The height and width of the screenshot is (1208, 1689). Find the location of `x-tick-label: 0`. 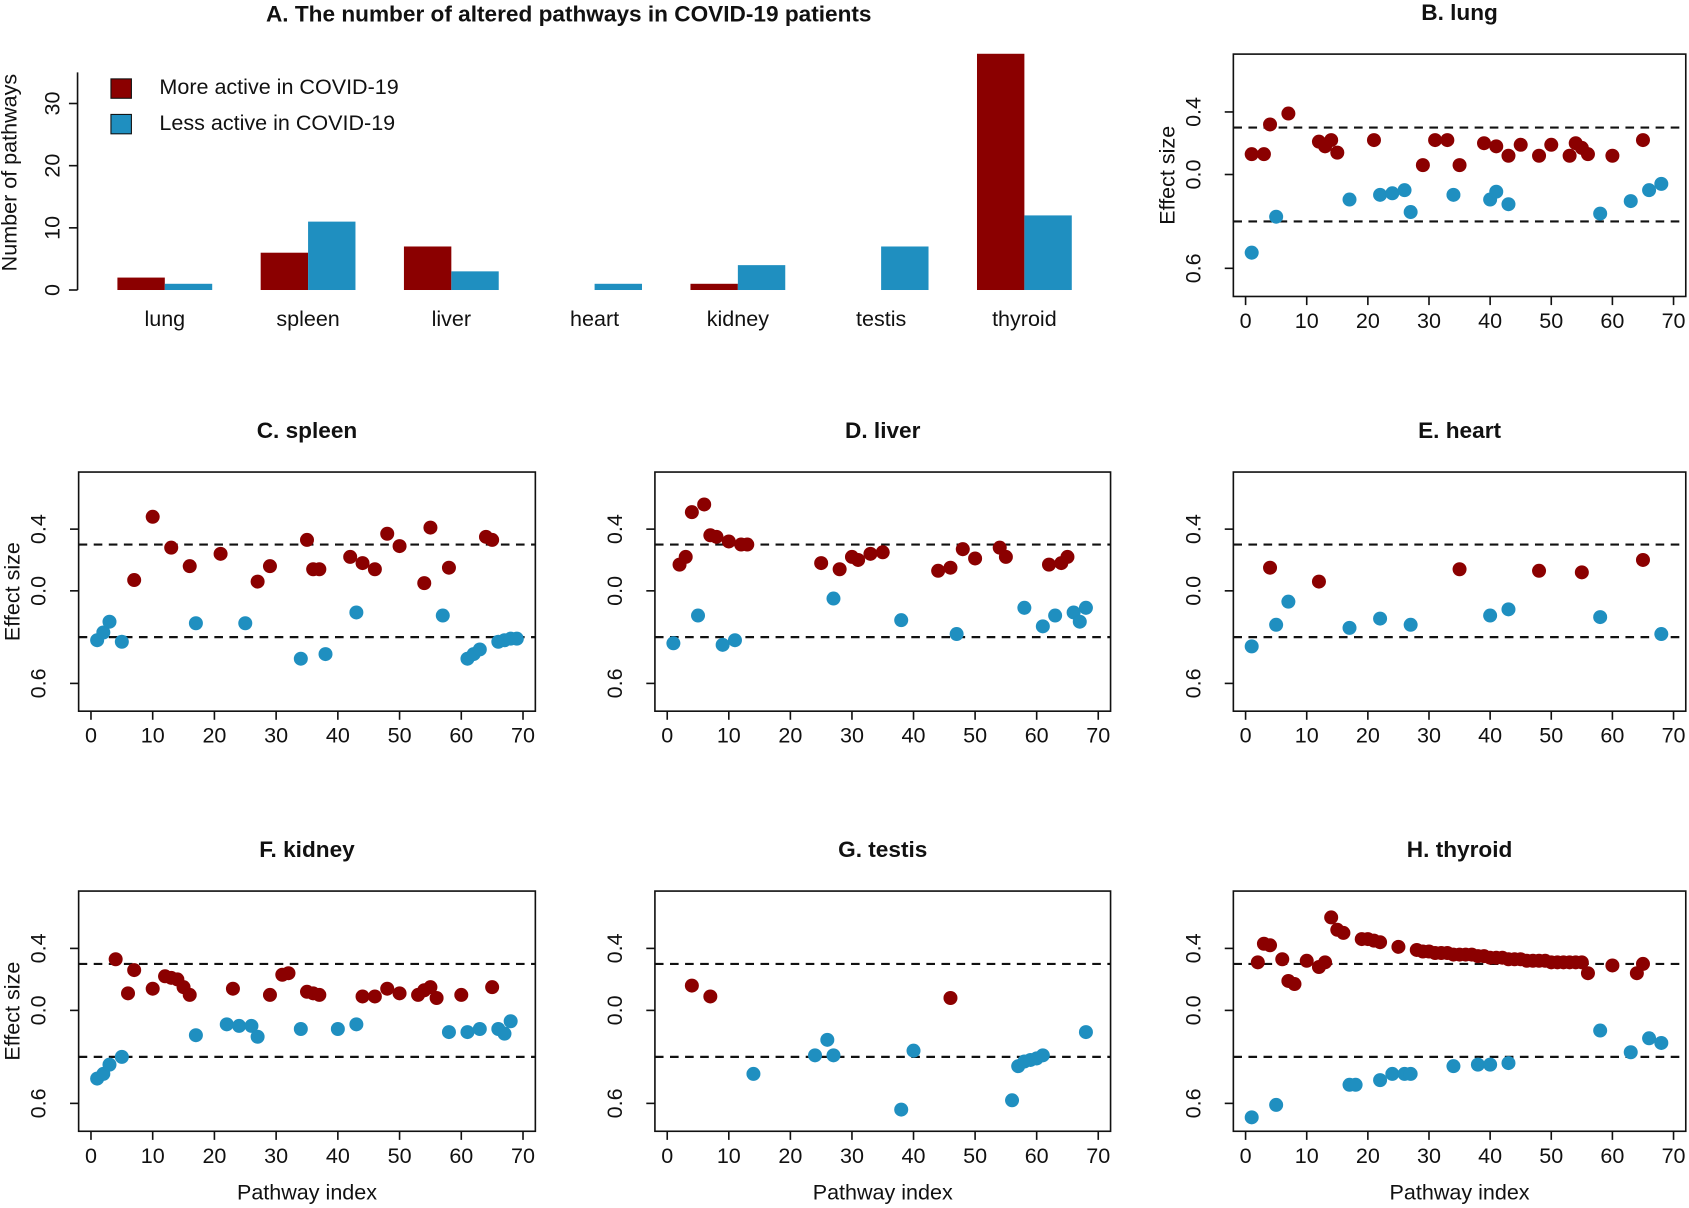

x-tick-label: 0 is located at coordinates (1246, 321).